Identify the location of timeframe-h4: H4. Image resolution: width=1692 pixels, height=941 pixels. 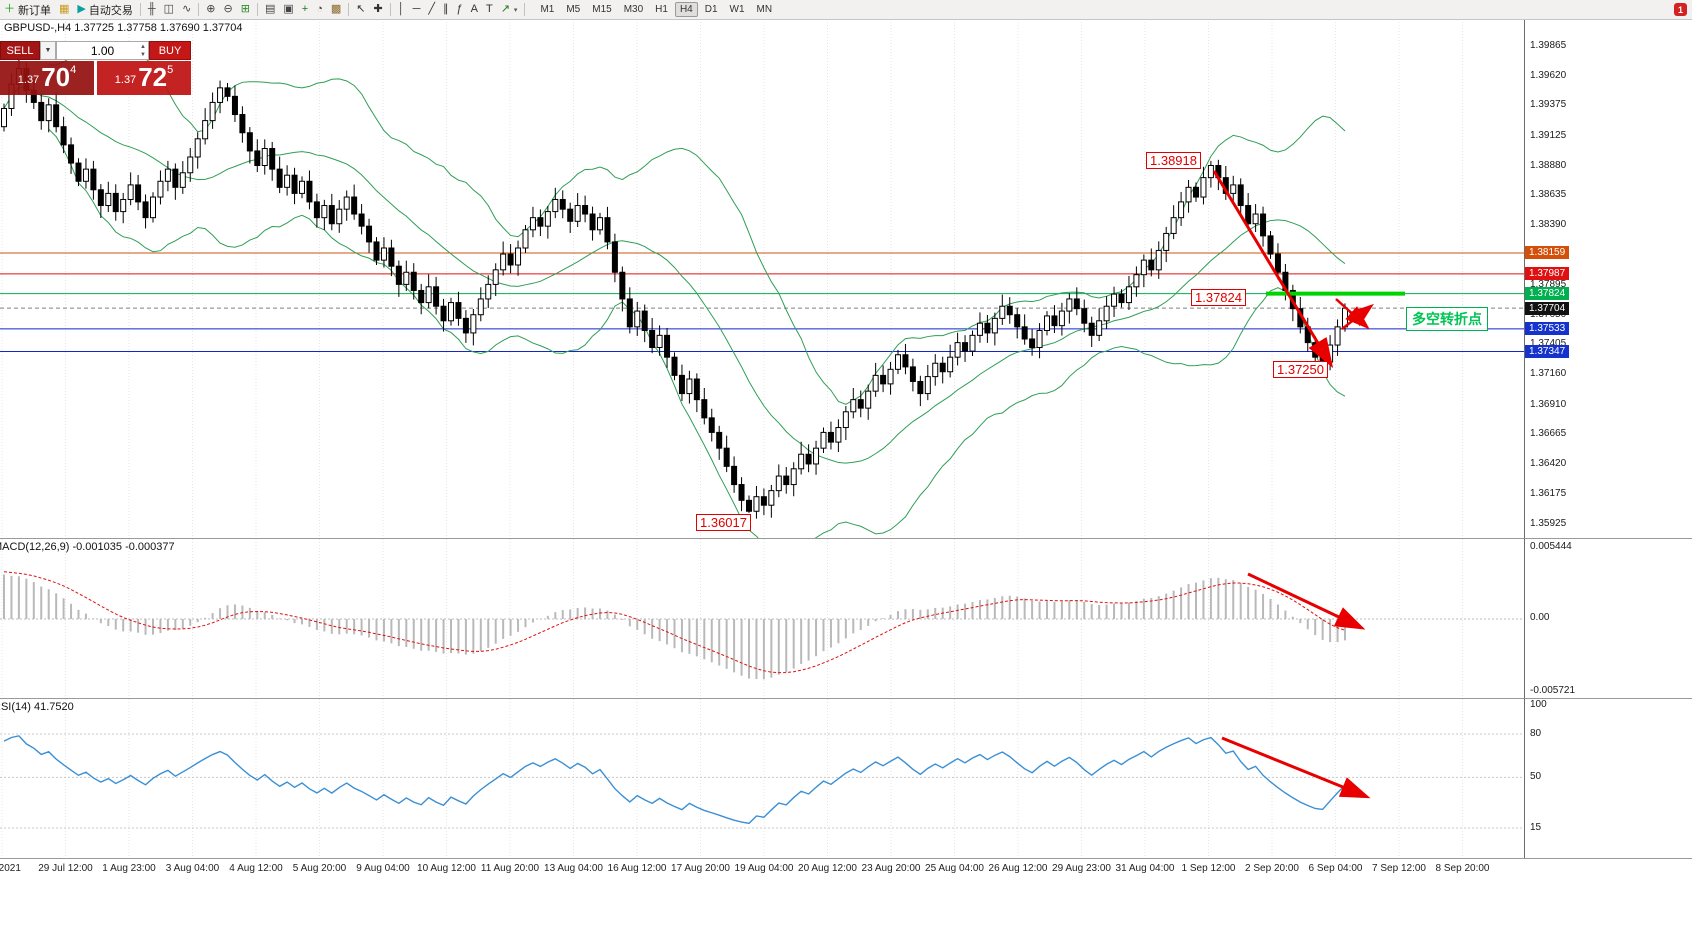
(686, 9).